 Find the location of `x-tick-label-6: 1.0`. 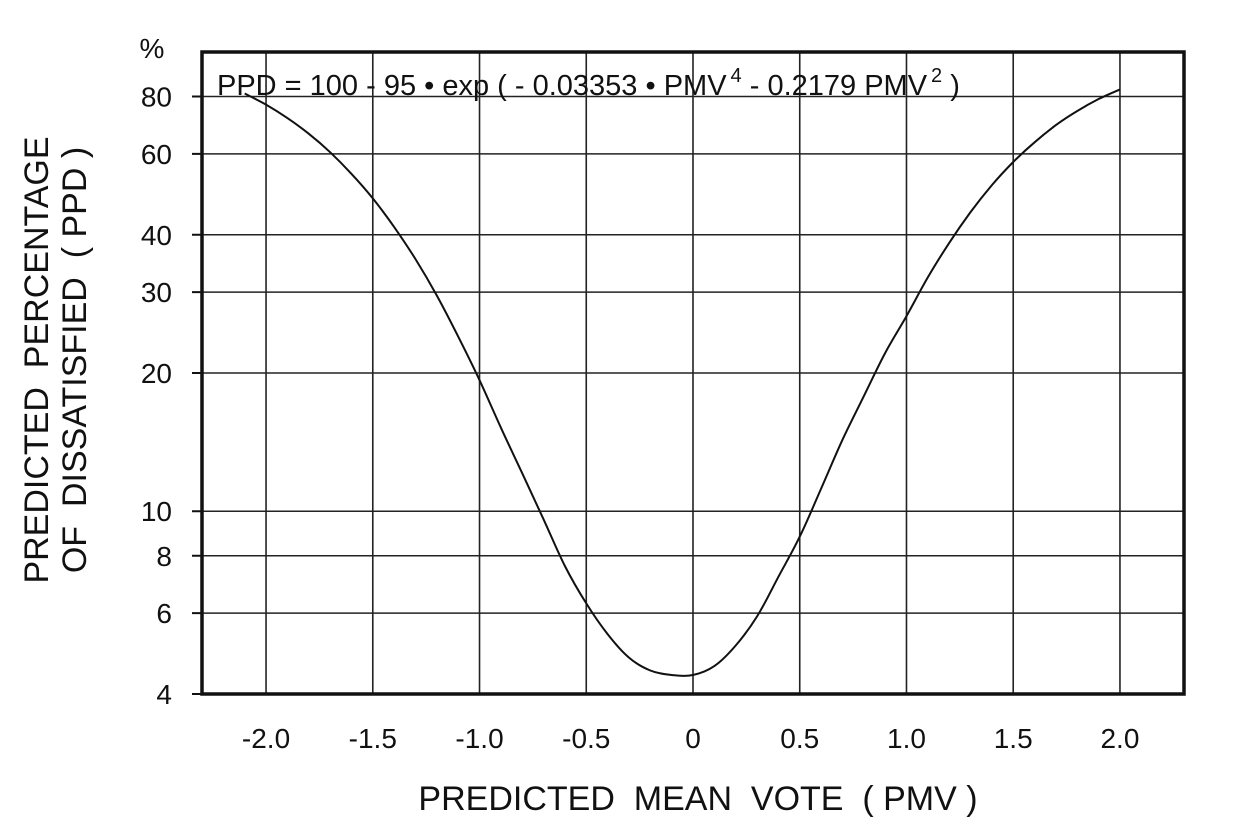

x-tick-label-6: 1.0 is located at coordinates (906, 738).